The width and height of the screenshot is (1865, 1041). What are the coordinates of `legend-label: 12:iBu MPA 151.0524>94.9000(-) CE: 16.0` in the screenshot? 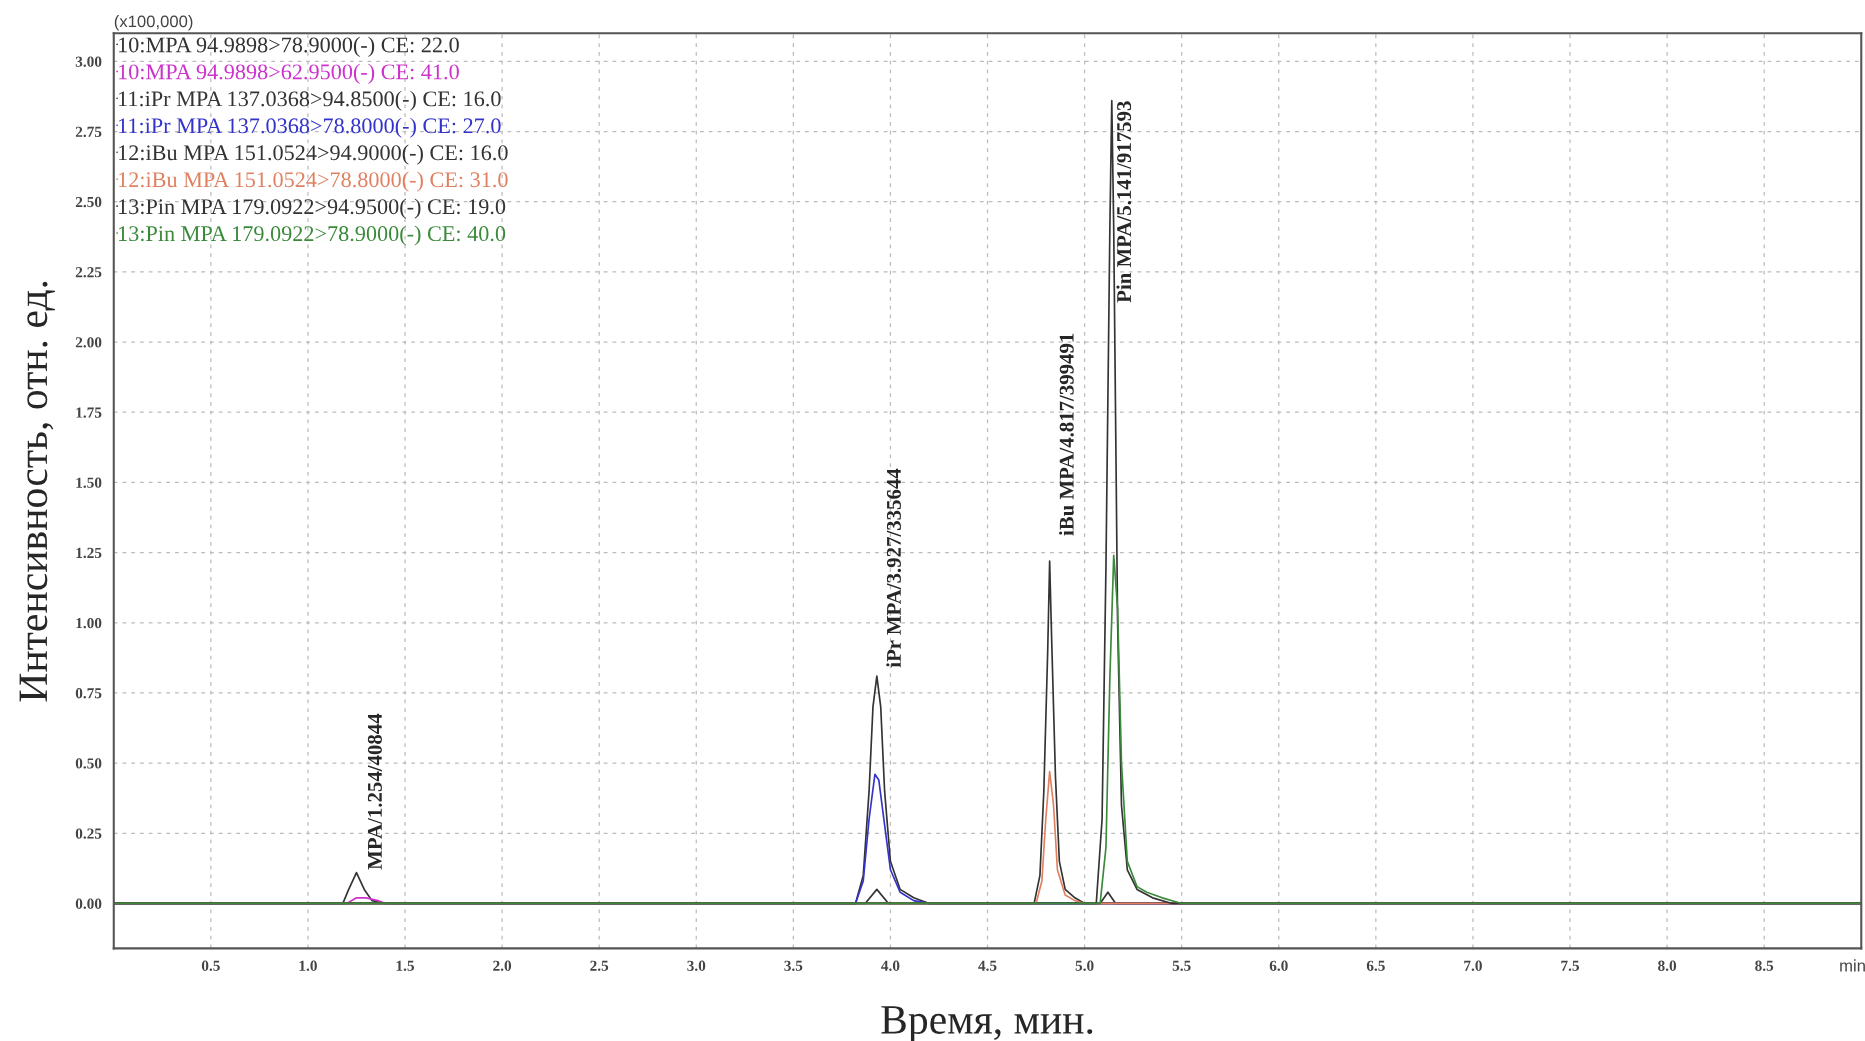 It's located at (313, 154).